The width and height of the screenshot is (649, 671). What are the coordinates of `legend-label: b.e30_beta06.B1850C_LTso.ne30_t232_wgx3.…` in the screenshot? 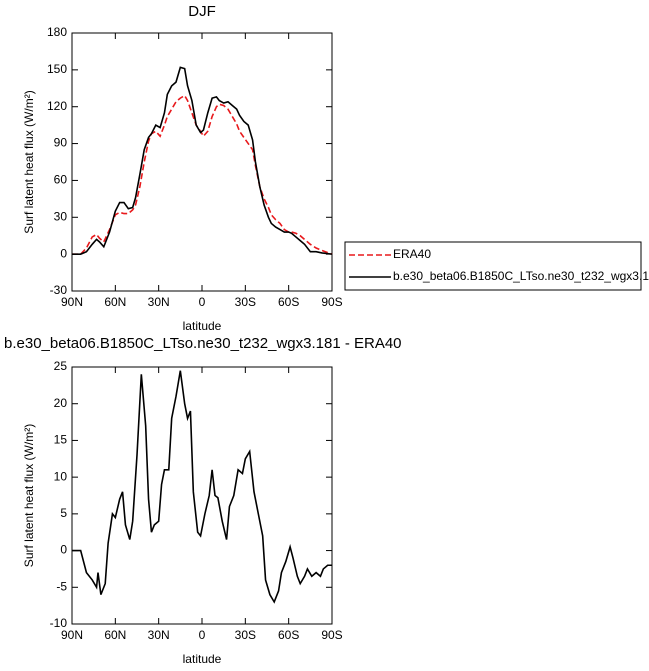 It's located at (521, 276).